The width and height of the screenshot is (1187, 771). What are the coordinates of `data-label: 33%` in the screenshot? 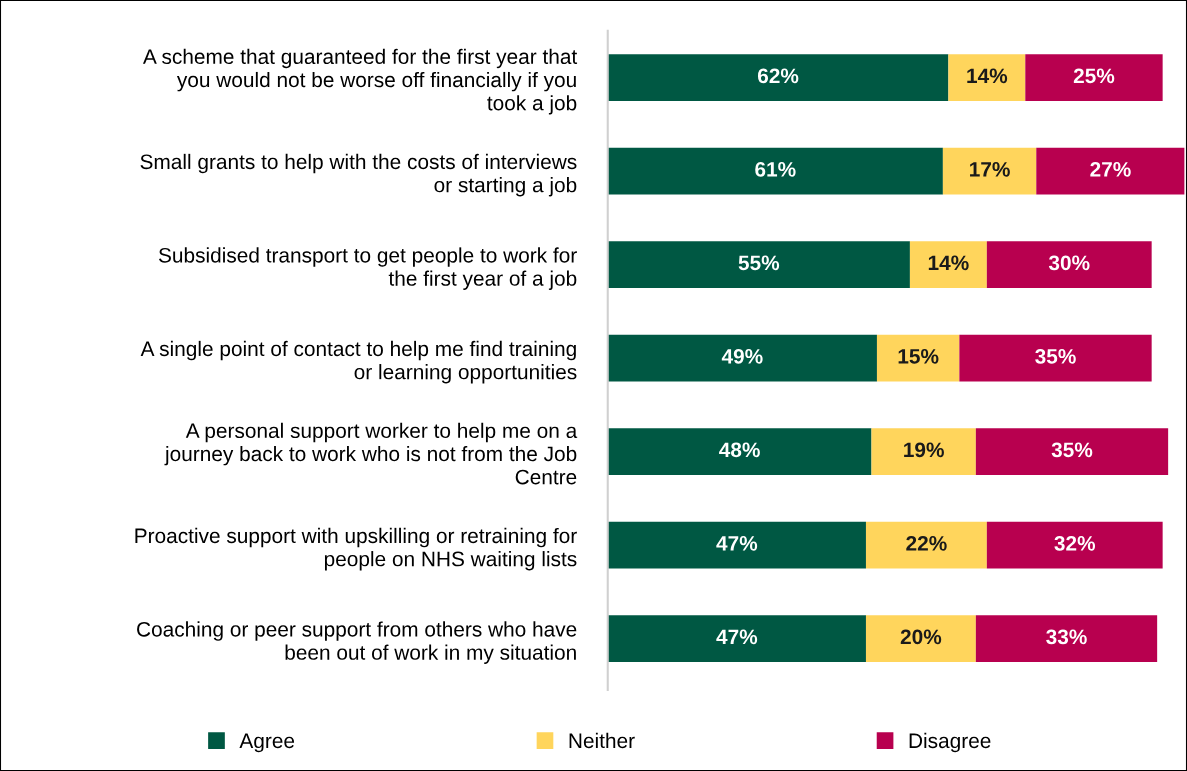 It's located at (1066, 637).